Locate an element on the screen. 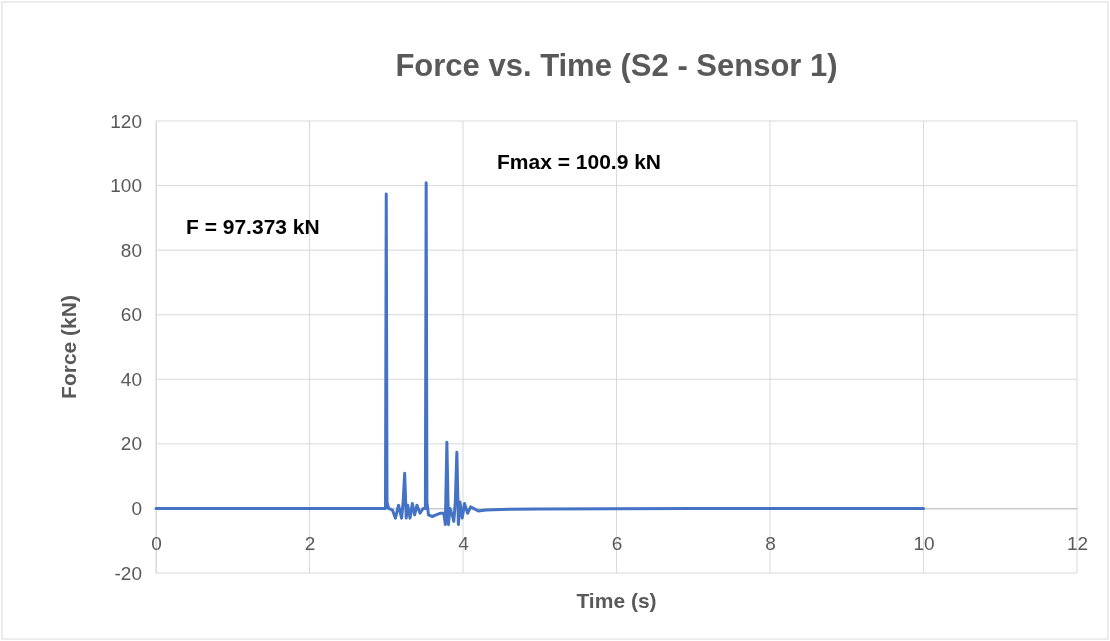 Image resolution: width=1110 pixels, height=641 pixels. y-tick-label: 100 is located at coordinates (126, 186).